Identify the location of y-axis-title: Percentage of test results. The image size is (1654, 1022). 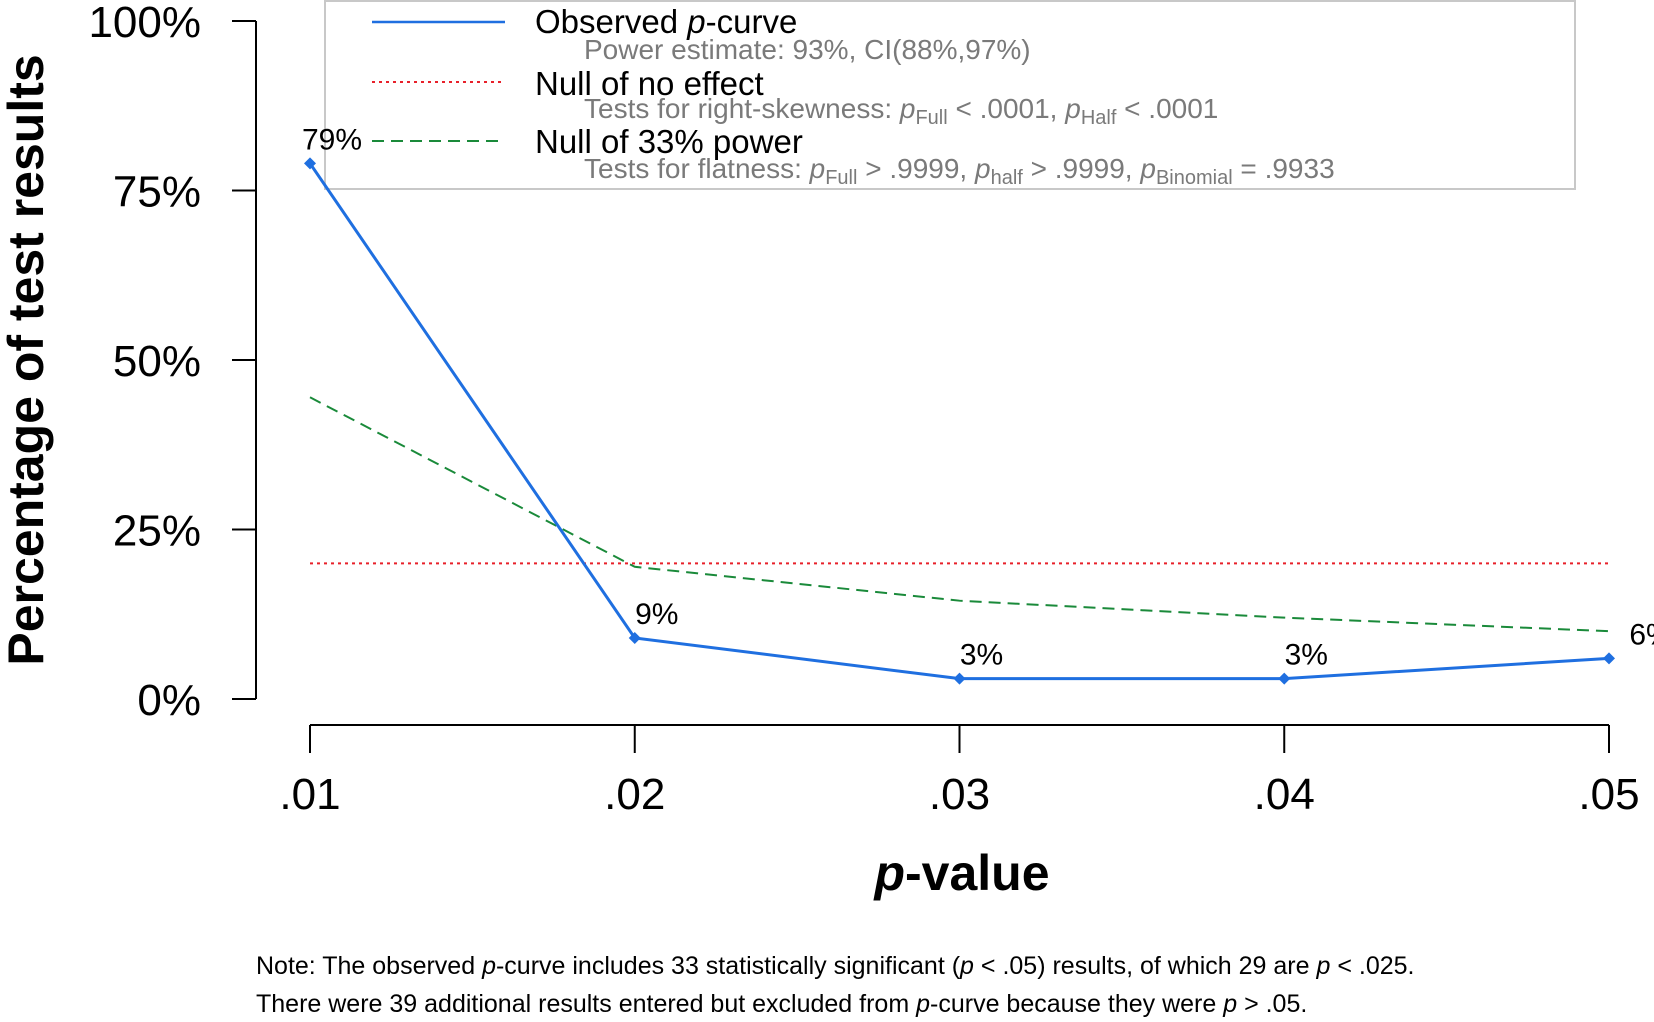
(27, 359).